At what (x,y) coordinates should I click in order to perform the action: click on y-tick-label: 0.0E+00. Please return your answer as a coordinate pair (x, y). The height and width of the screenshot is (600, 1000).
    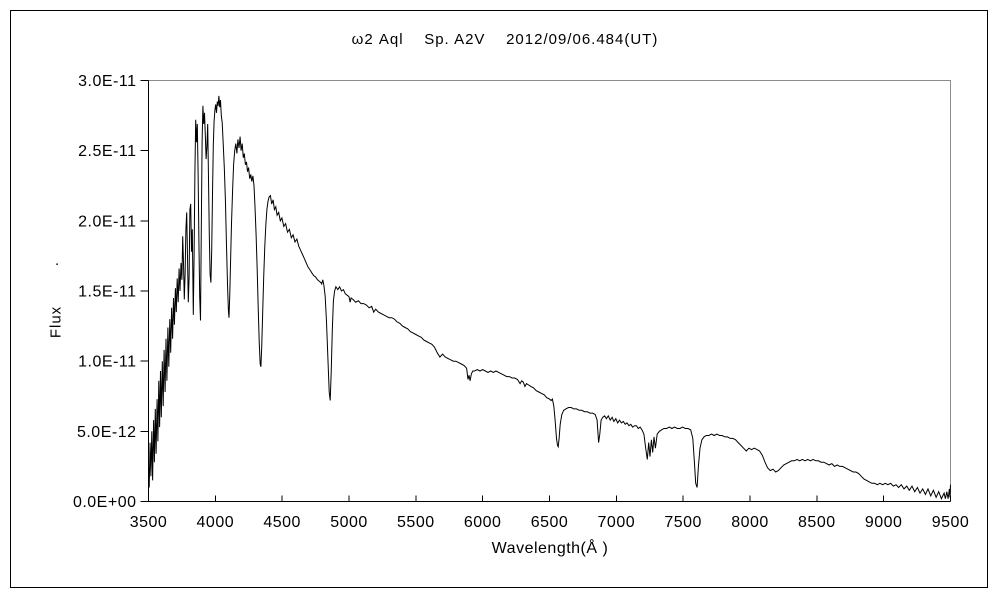
    Looking at the image, I should click on (105, 502).